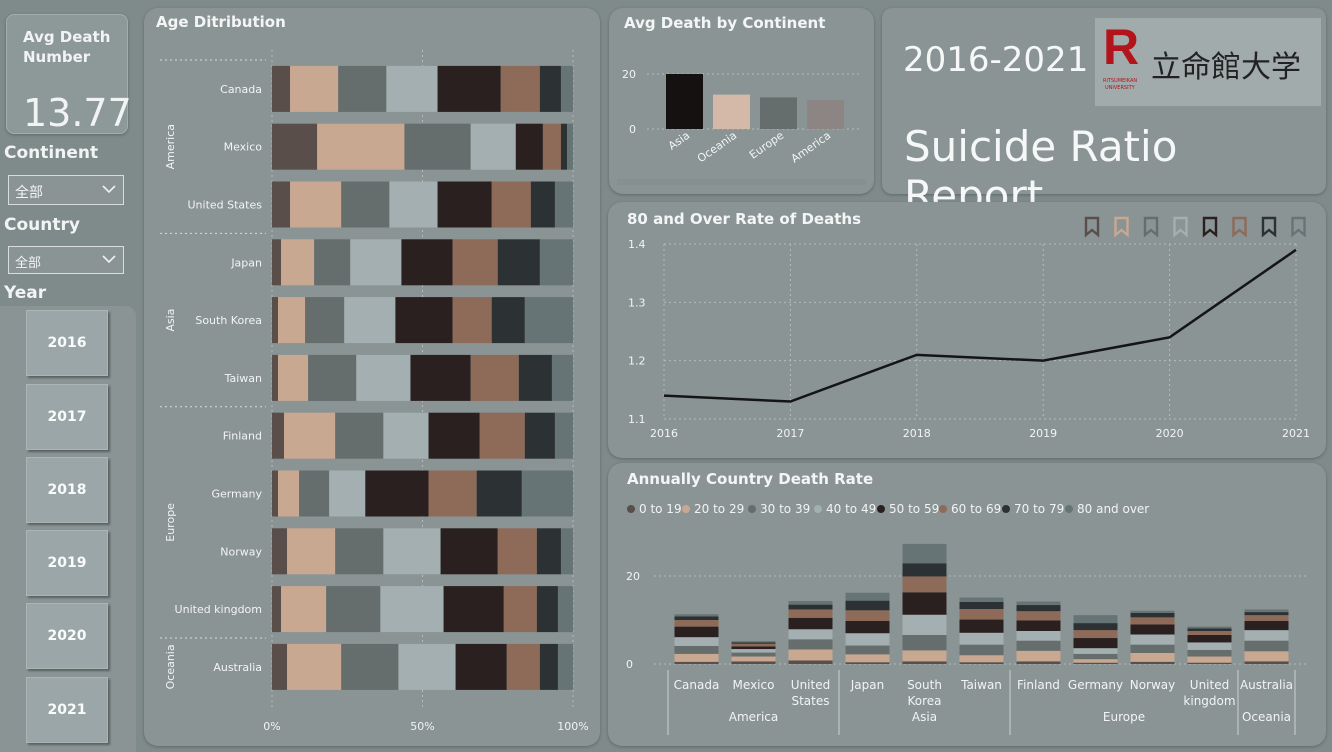 The height and width of the screenshot is (752, 1332). I want to click on y-tick-label: 1.2, so click(637, 361).